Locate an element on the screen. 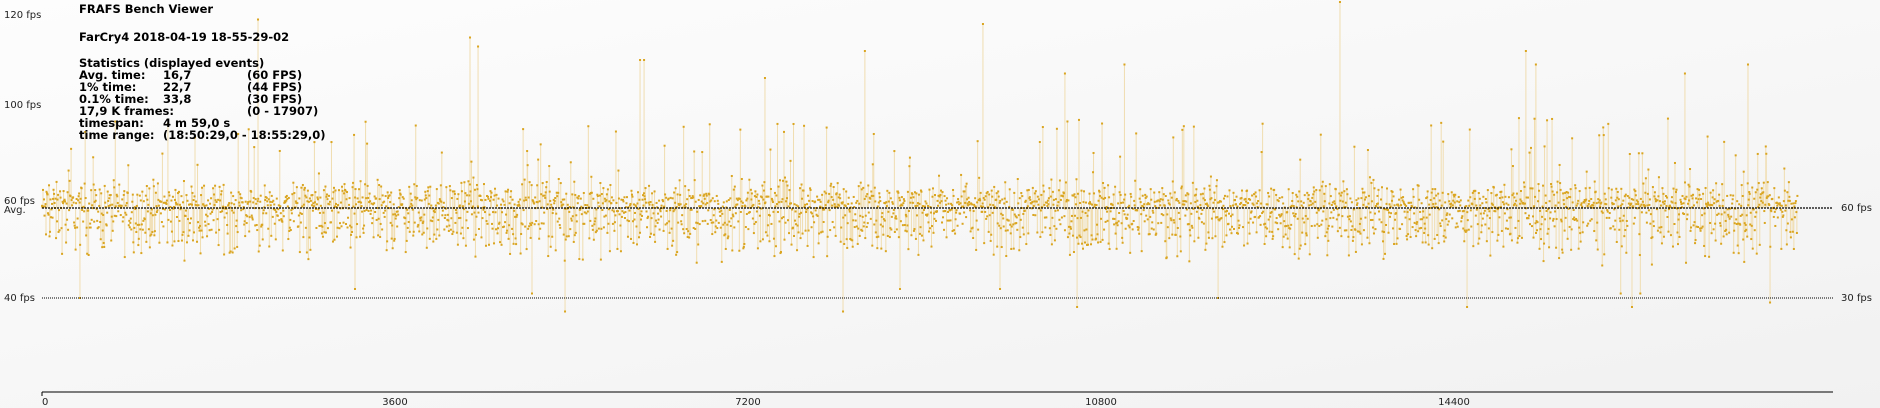  avg-label: Avg. is located at coordinates (15, 210).